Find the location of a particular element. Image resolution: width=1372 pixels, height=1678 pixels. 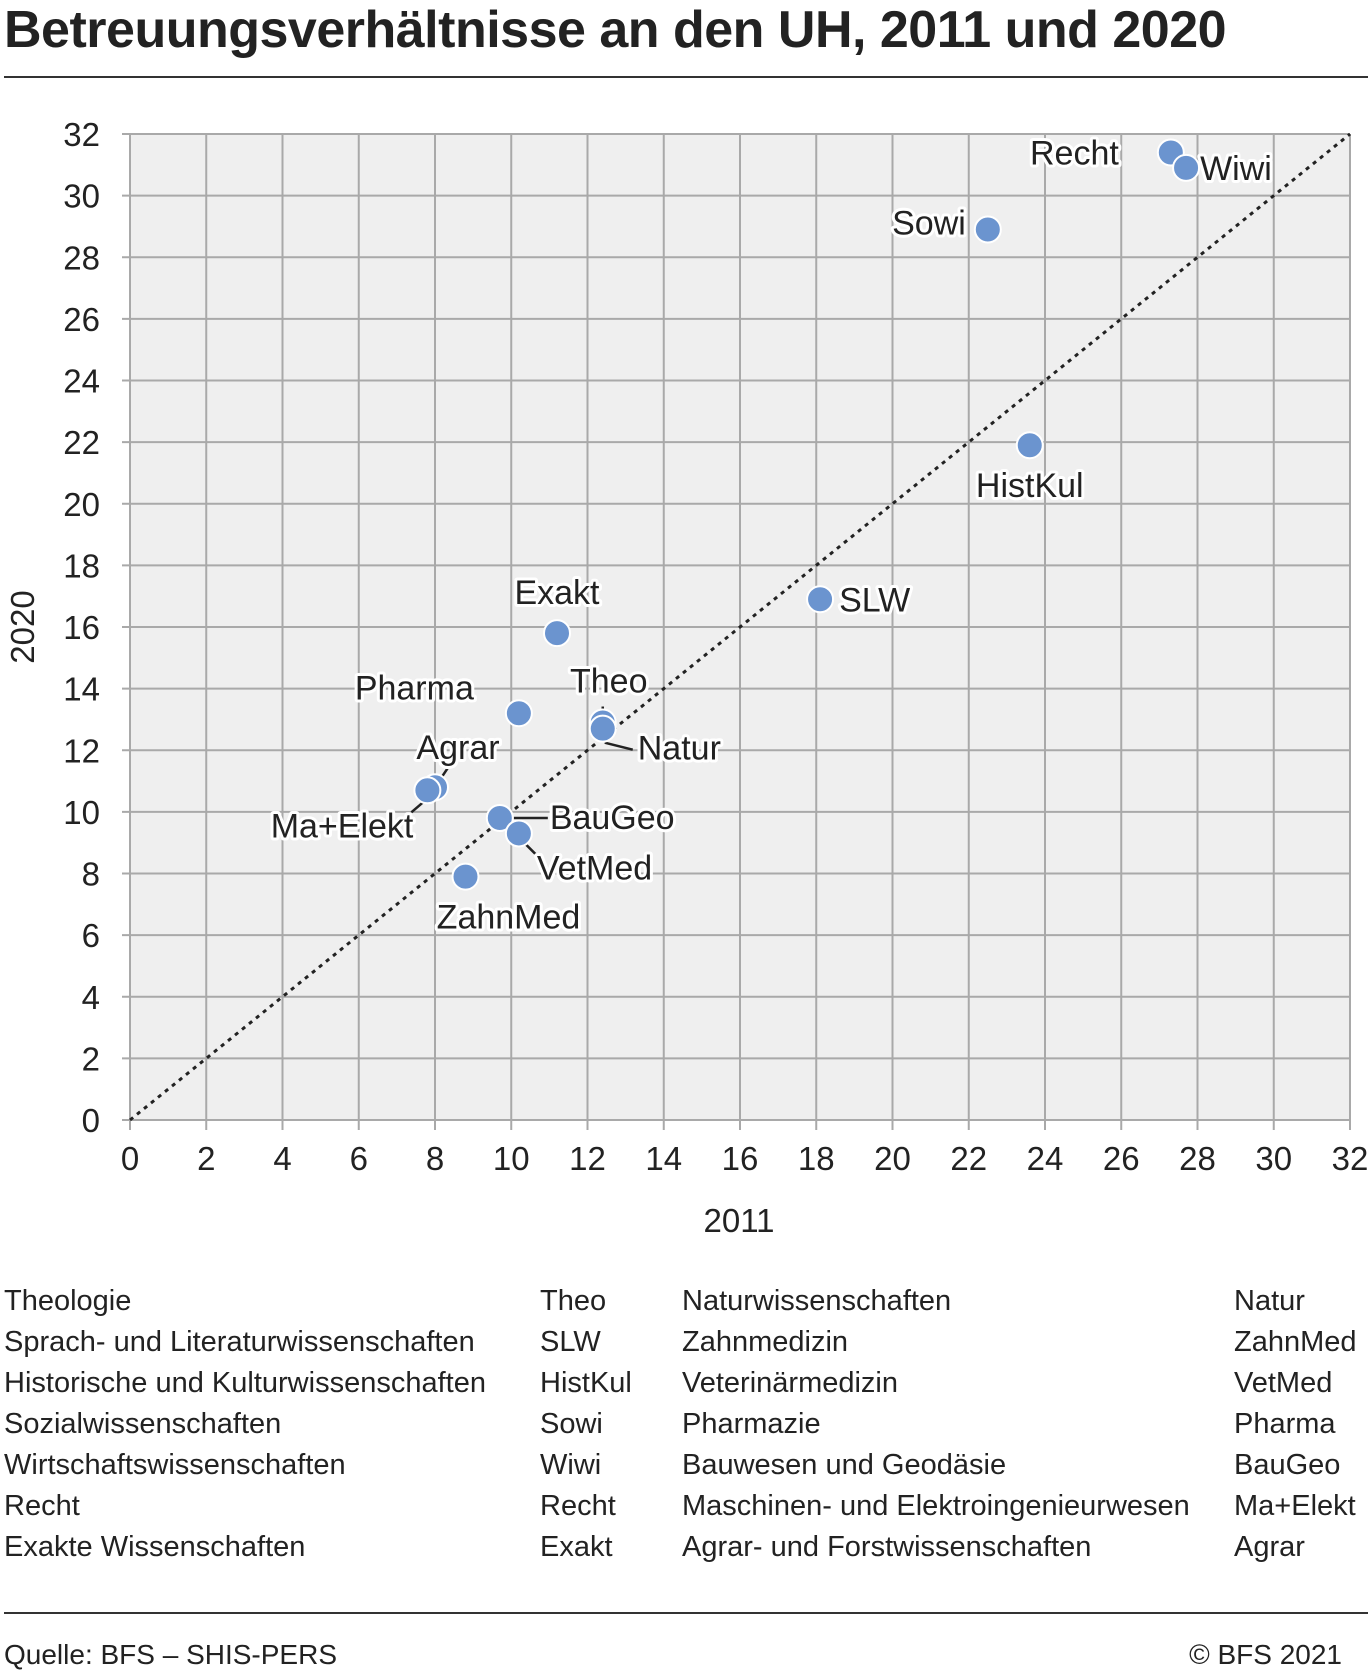

point-label-exakt: Exakt is located at coordinates (557, 593).